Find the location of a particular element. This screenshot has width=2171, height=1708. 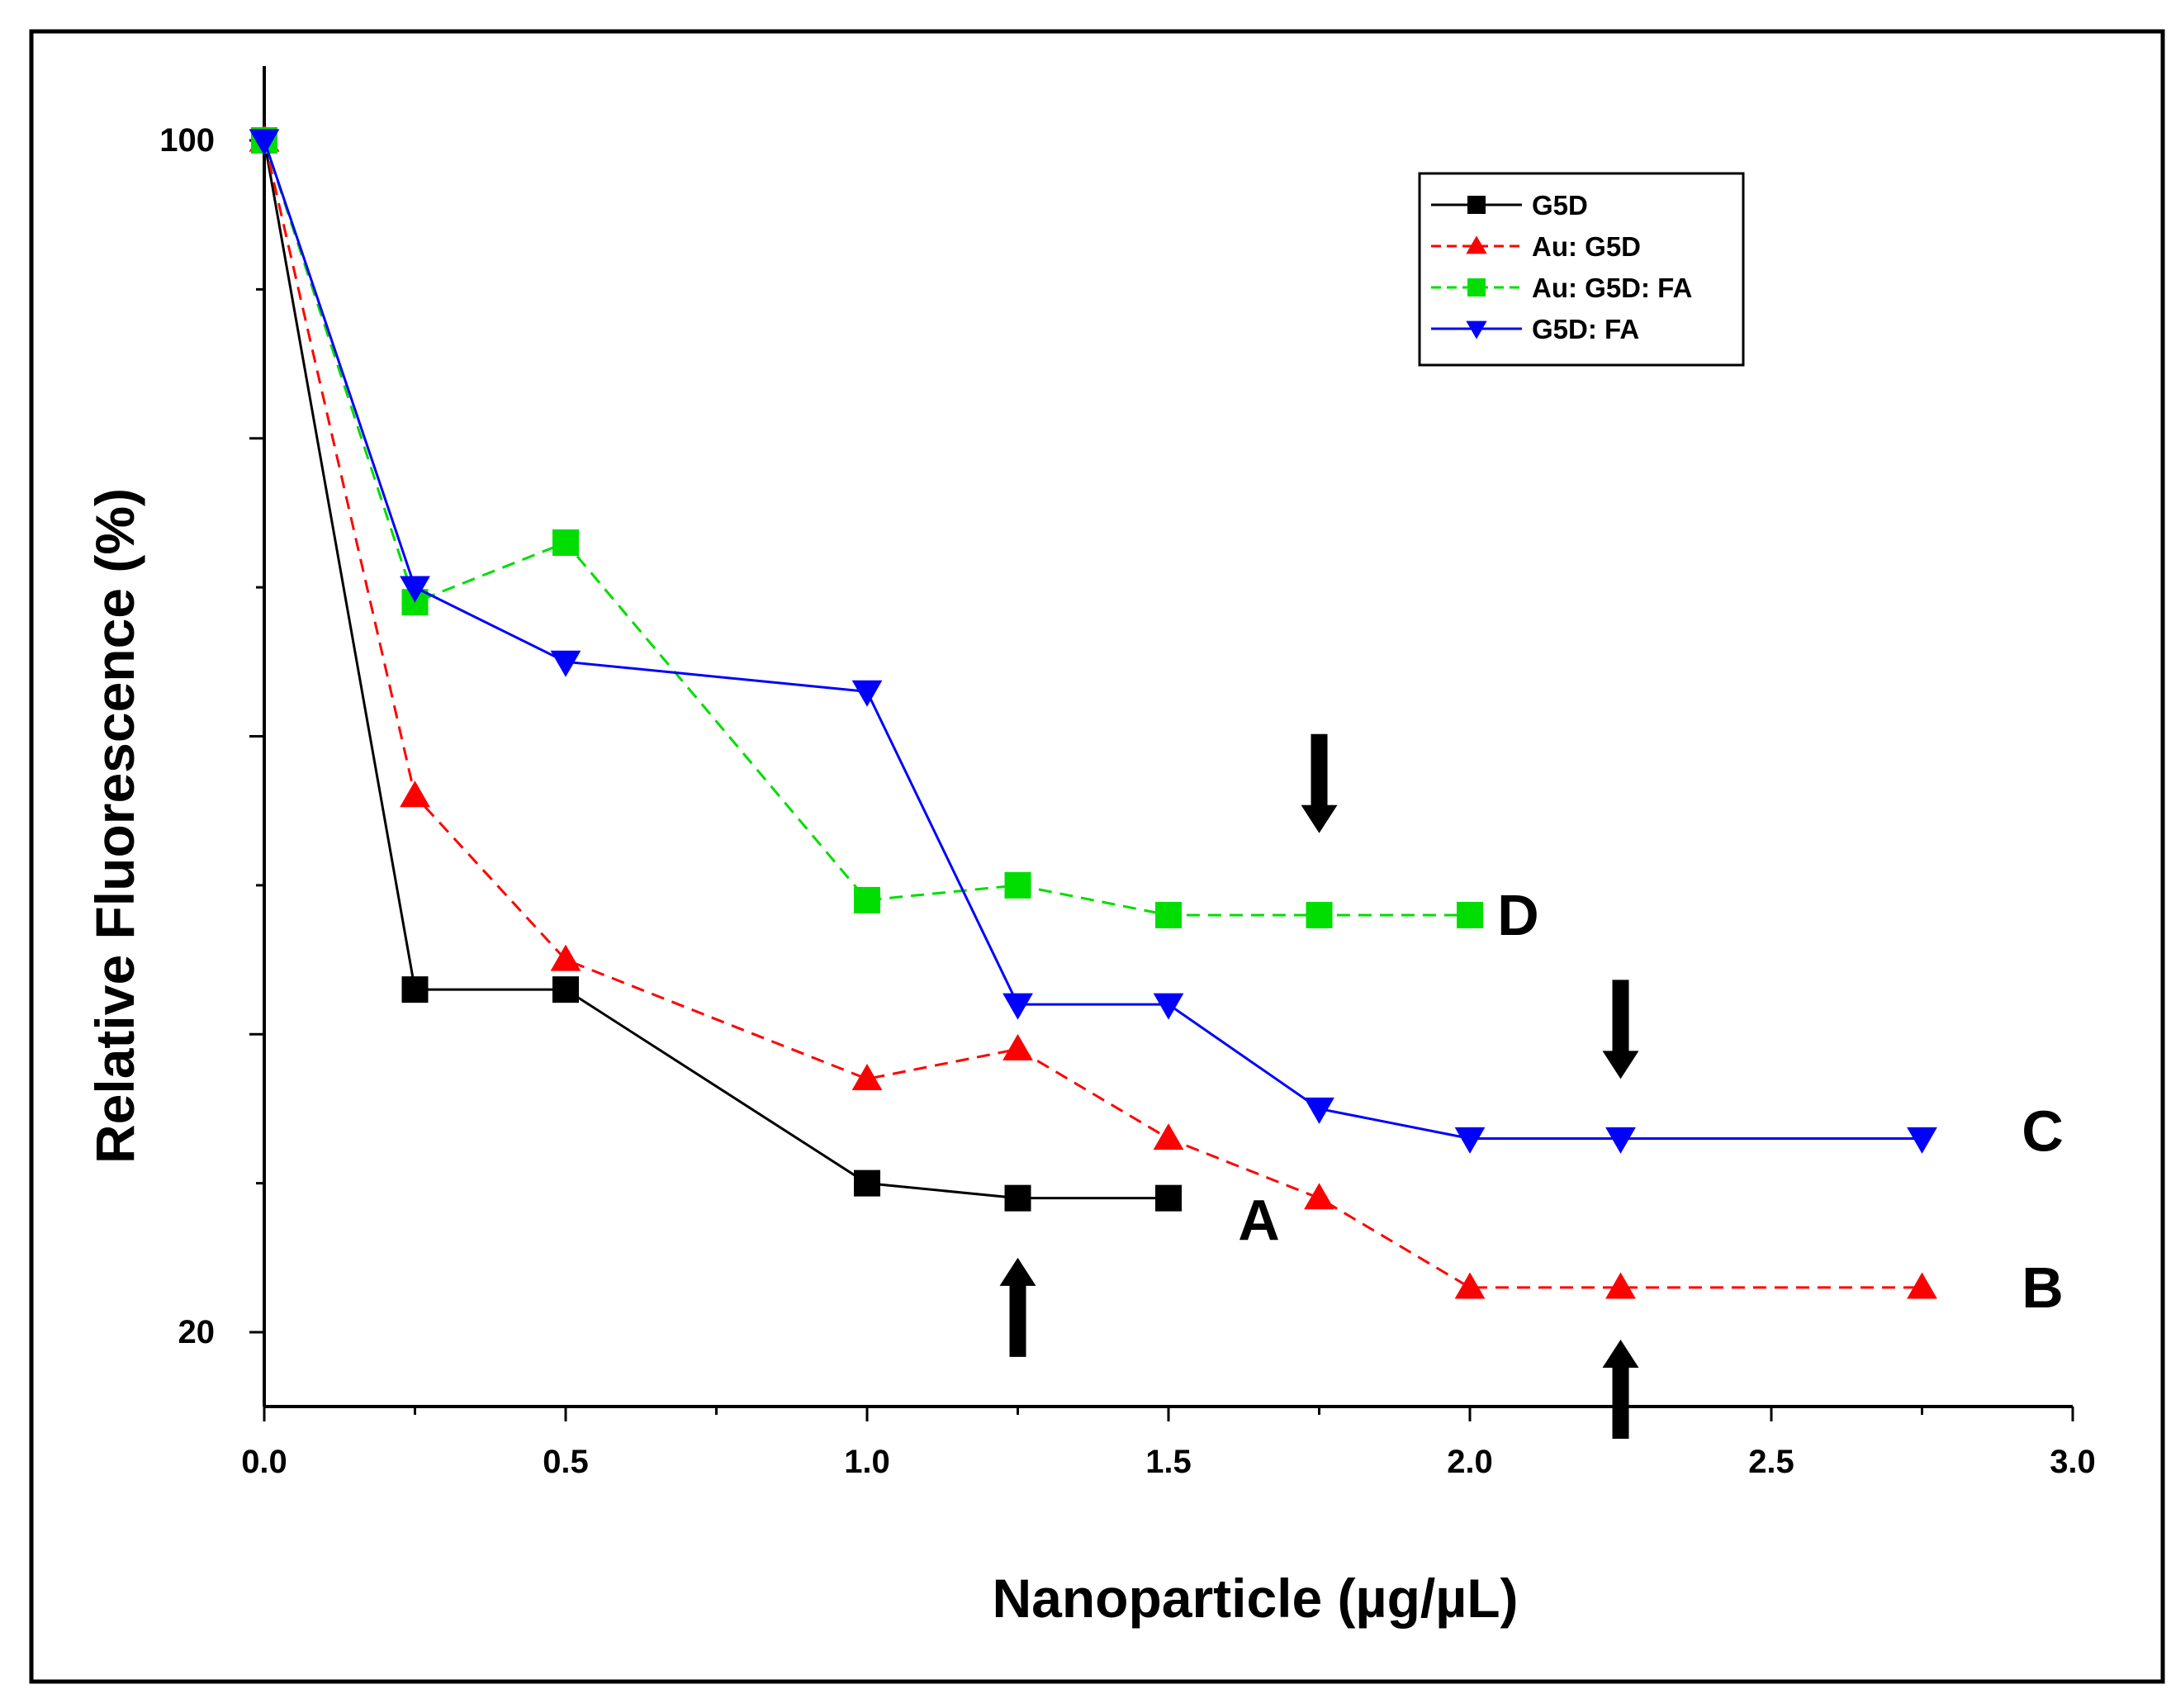

curve-label-c: C is located at coordinates (2043, 1130).